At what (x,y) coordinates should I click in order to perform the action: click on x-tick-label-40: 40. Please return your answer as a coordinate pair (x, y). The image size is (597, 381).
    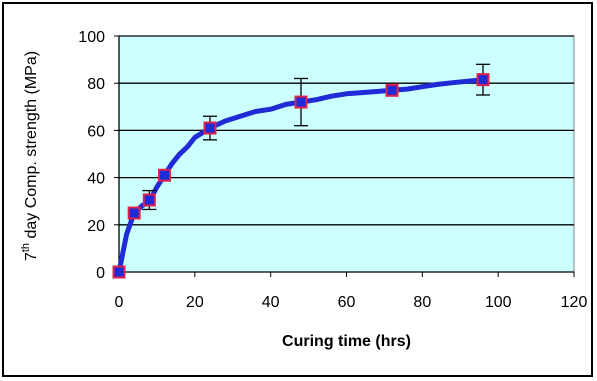
    Looking at the image, I should click on (271, 302).